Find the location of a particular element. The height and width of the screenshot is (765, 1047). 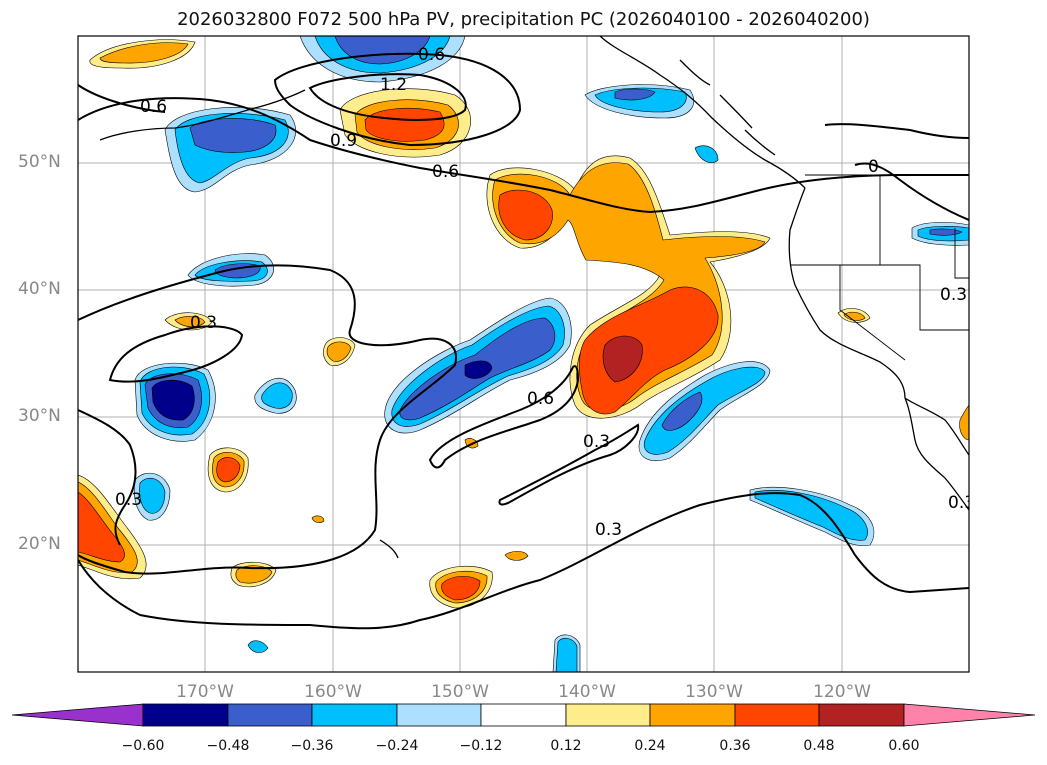

contour-label: 1.2 is located at coordinates (393, 85).